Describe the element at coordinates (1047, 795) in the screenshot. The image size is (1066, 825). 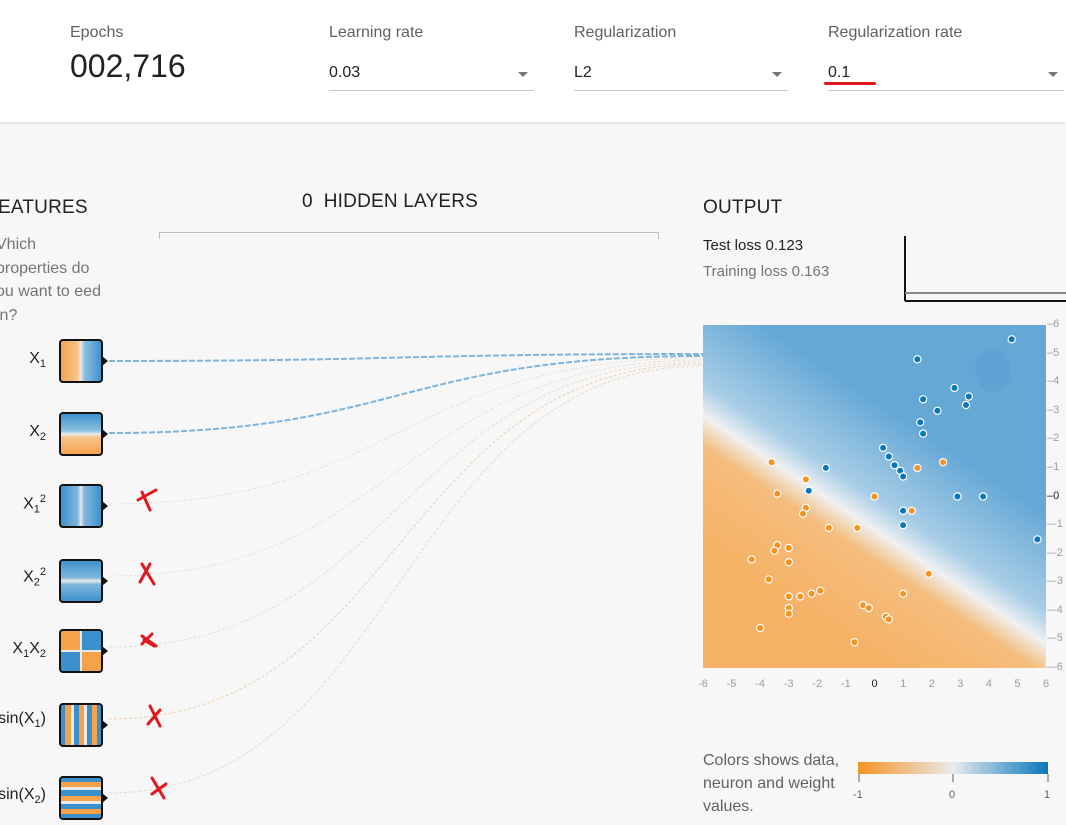
I see `legend-max: 1` at that location.